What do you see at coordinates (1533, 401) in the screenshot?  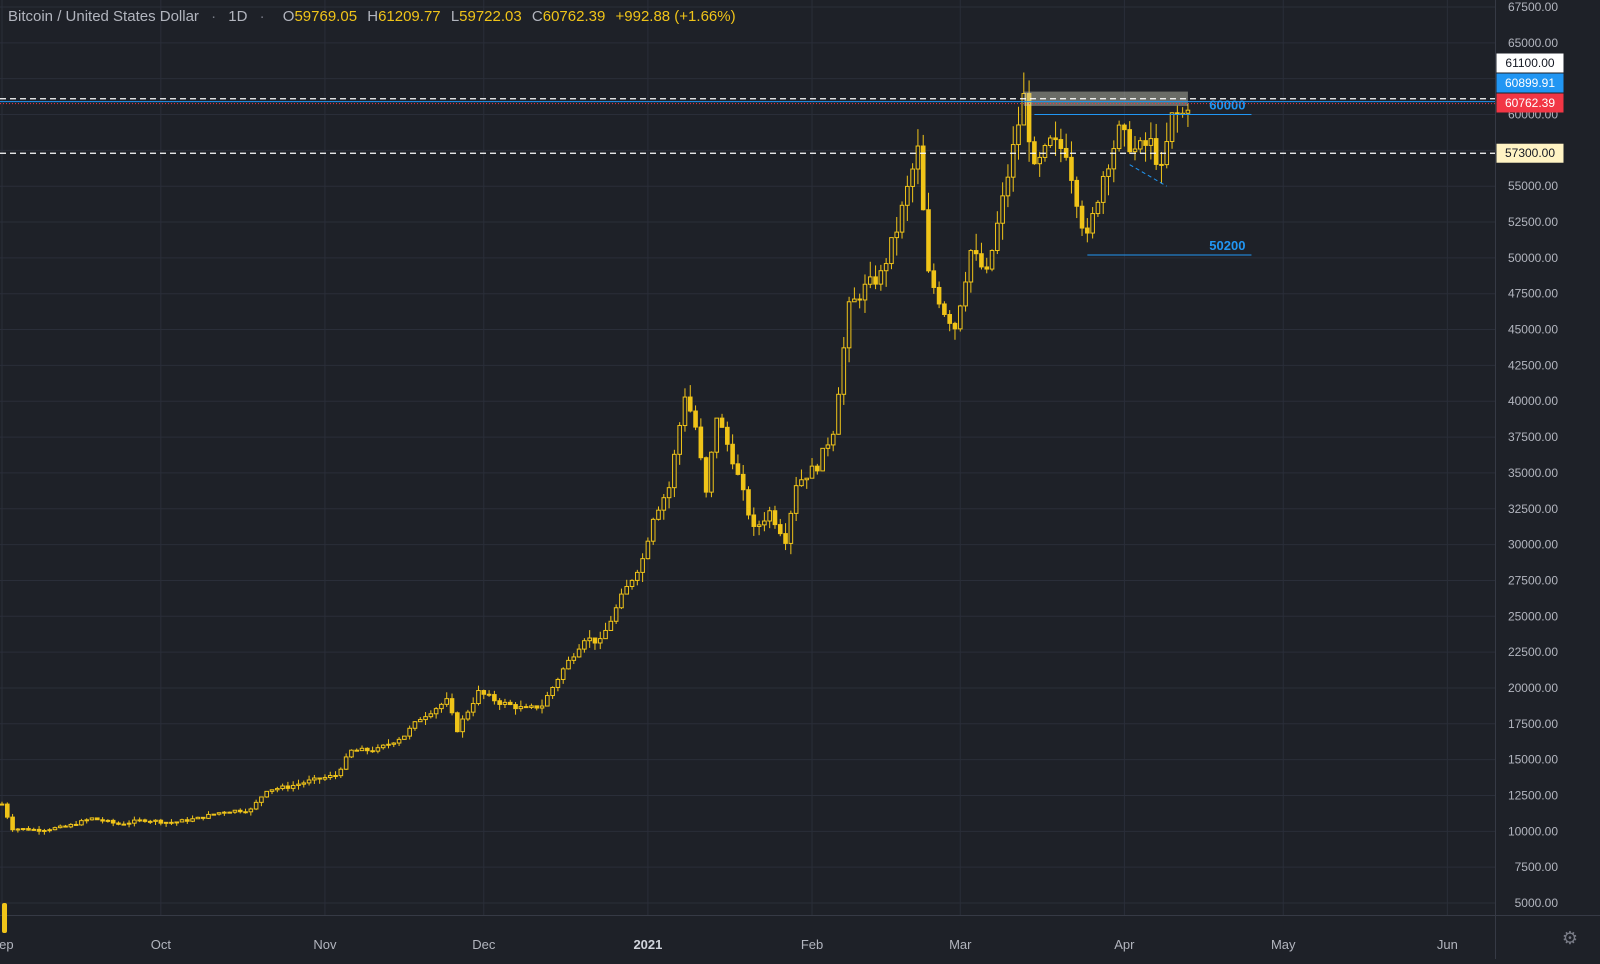 I see `y-tick-label: 40000.00` at bounding box center [1533, 401].